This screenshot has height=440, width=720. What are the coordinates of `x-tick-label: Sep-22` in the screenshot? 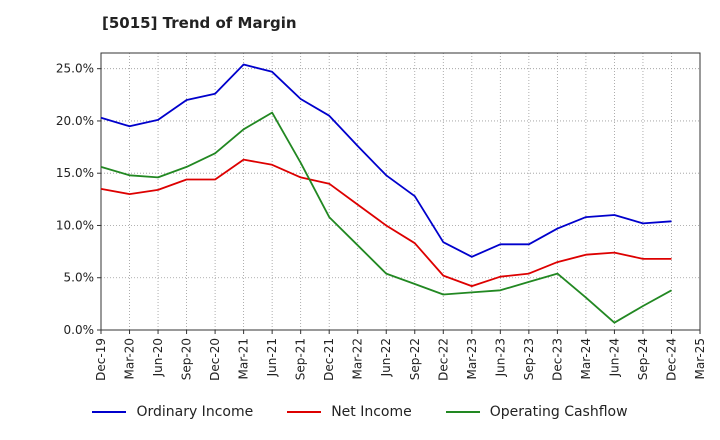 It's located at (415, 359).